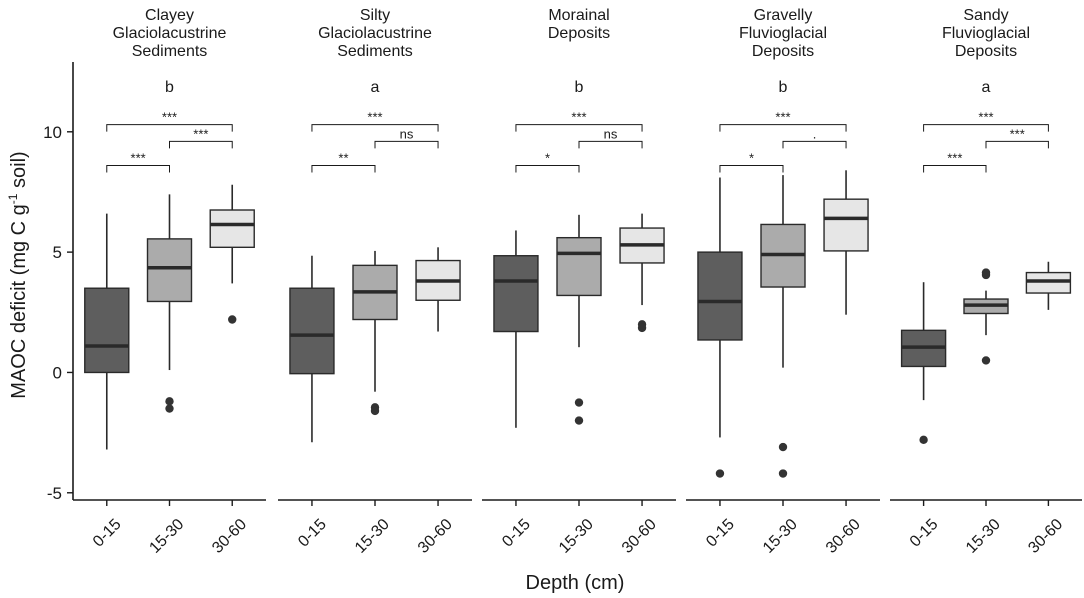 The width and height of the screenshot is (1084, 598). What do you see at coordinates (575, 583) in the screenshot?
I see `x-axis-title: Depth (cm)` at bounding box center [575, 583].